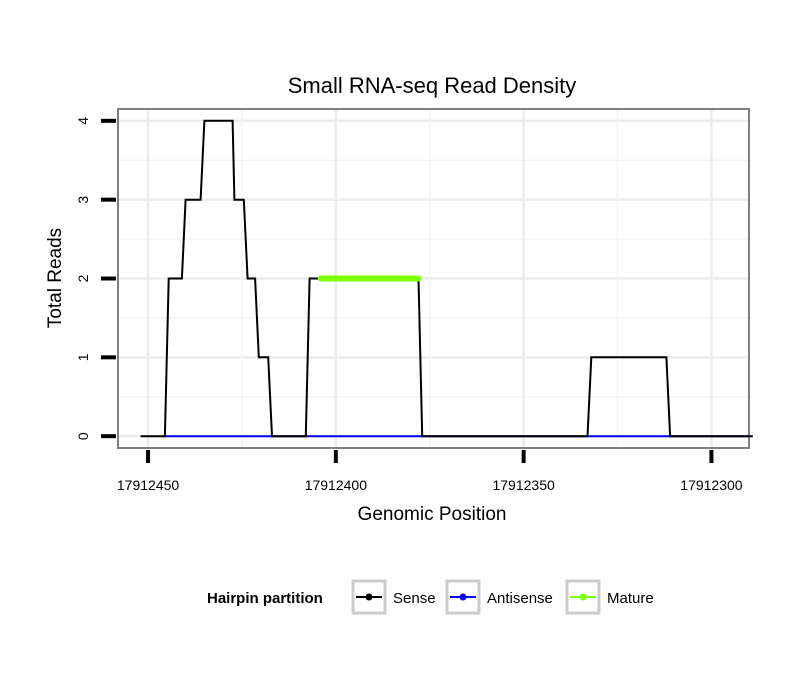 The width and height of the screenshot is (810, 690). Describe the element at coordinates (83, 357) in the screenshot. I see `y-tick-label: 1` at that location.